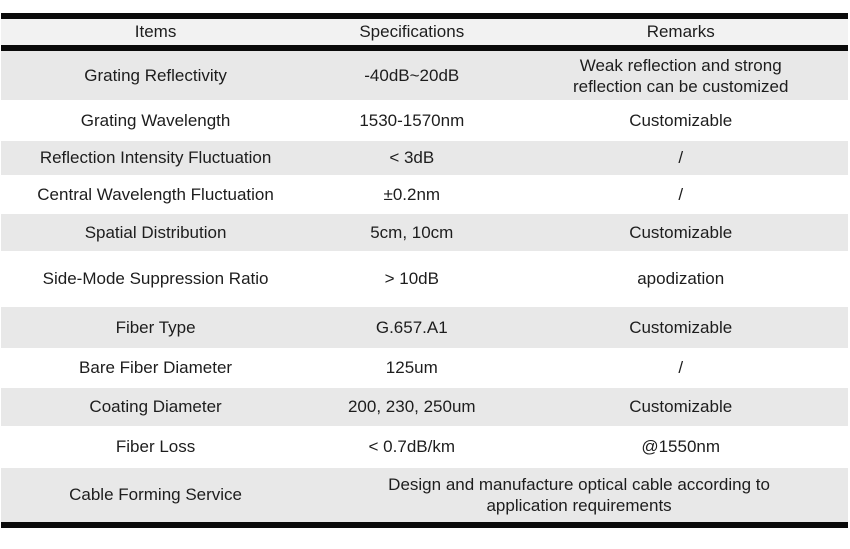 Image resolution: width=850 pixels, height=549 pixels. I want to click on cell-spec: -40dB~20dB, so click(412, 75).